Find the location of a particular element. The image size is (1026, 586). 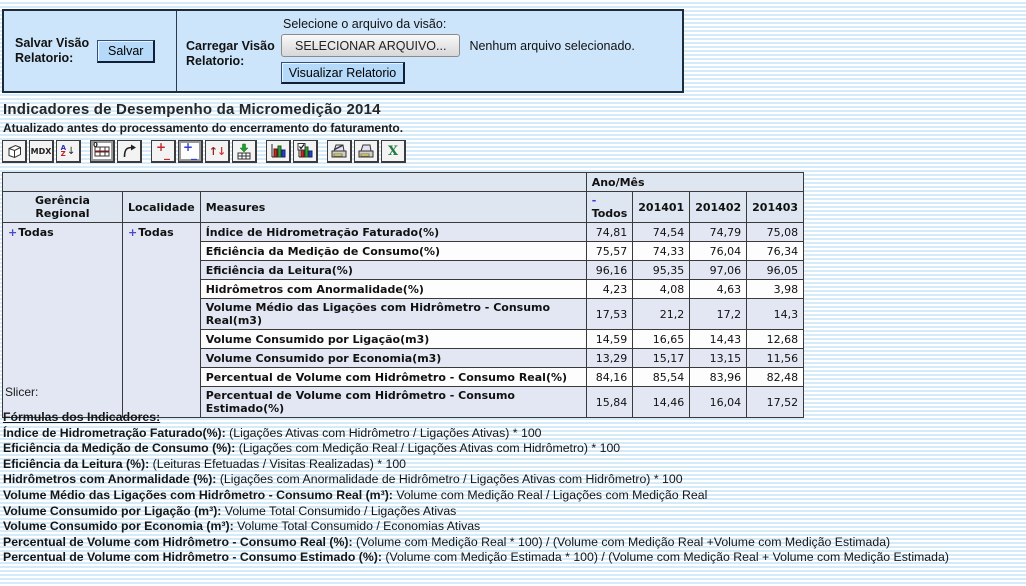

formulas-heading: Fórmulas dos Indicadores: is located at coordinates (82, 417).